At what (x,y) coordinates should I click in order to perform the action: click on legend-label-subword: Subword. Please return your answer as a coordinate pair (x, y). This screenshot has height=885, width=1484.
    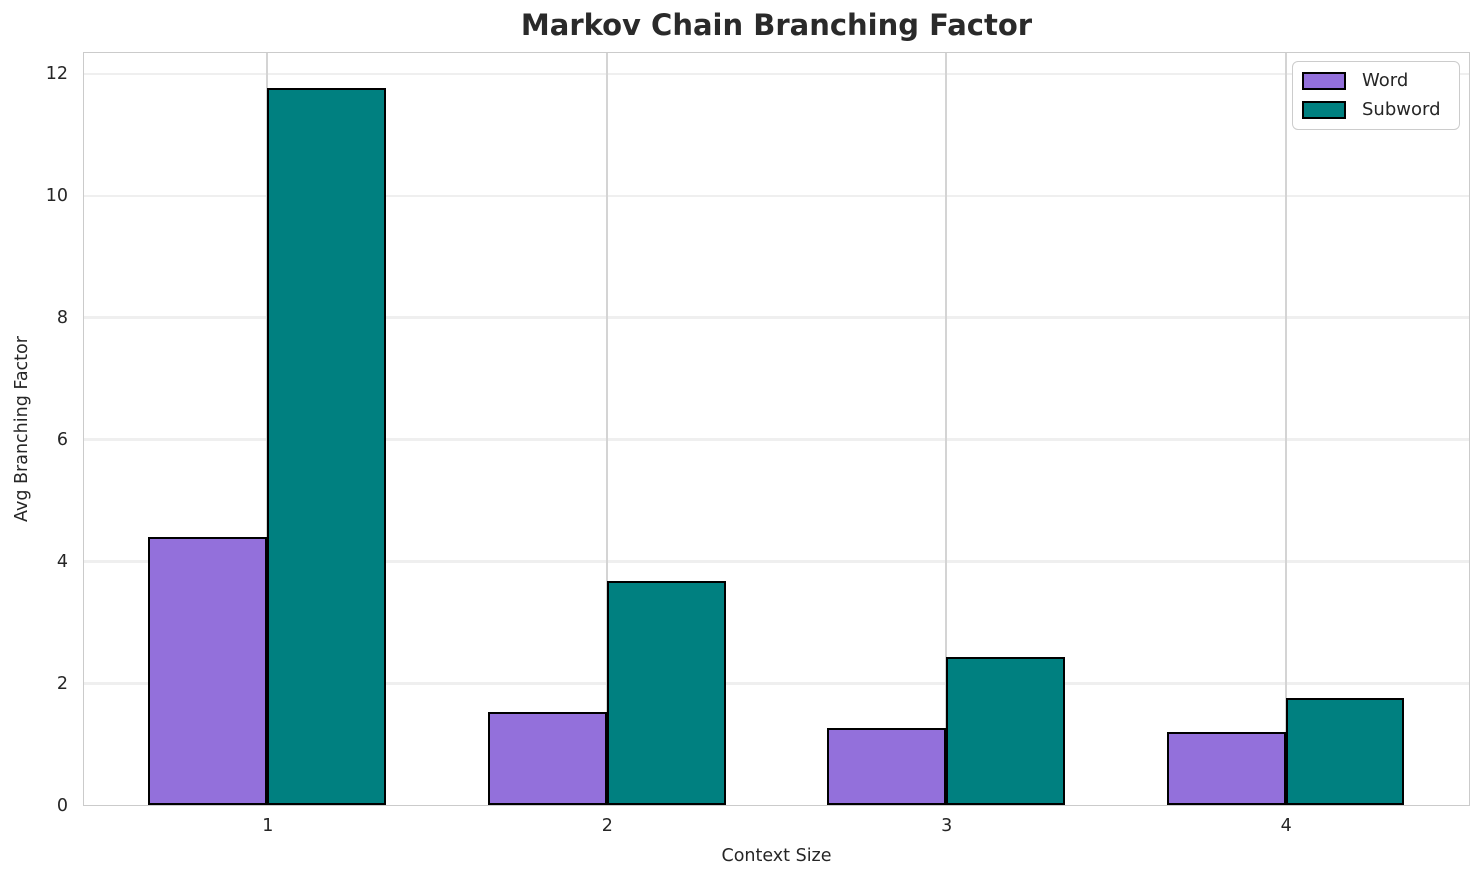
    Looking at the image, I should click on (1401, 109).